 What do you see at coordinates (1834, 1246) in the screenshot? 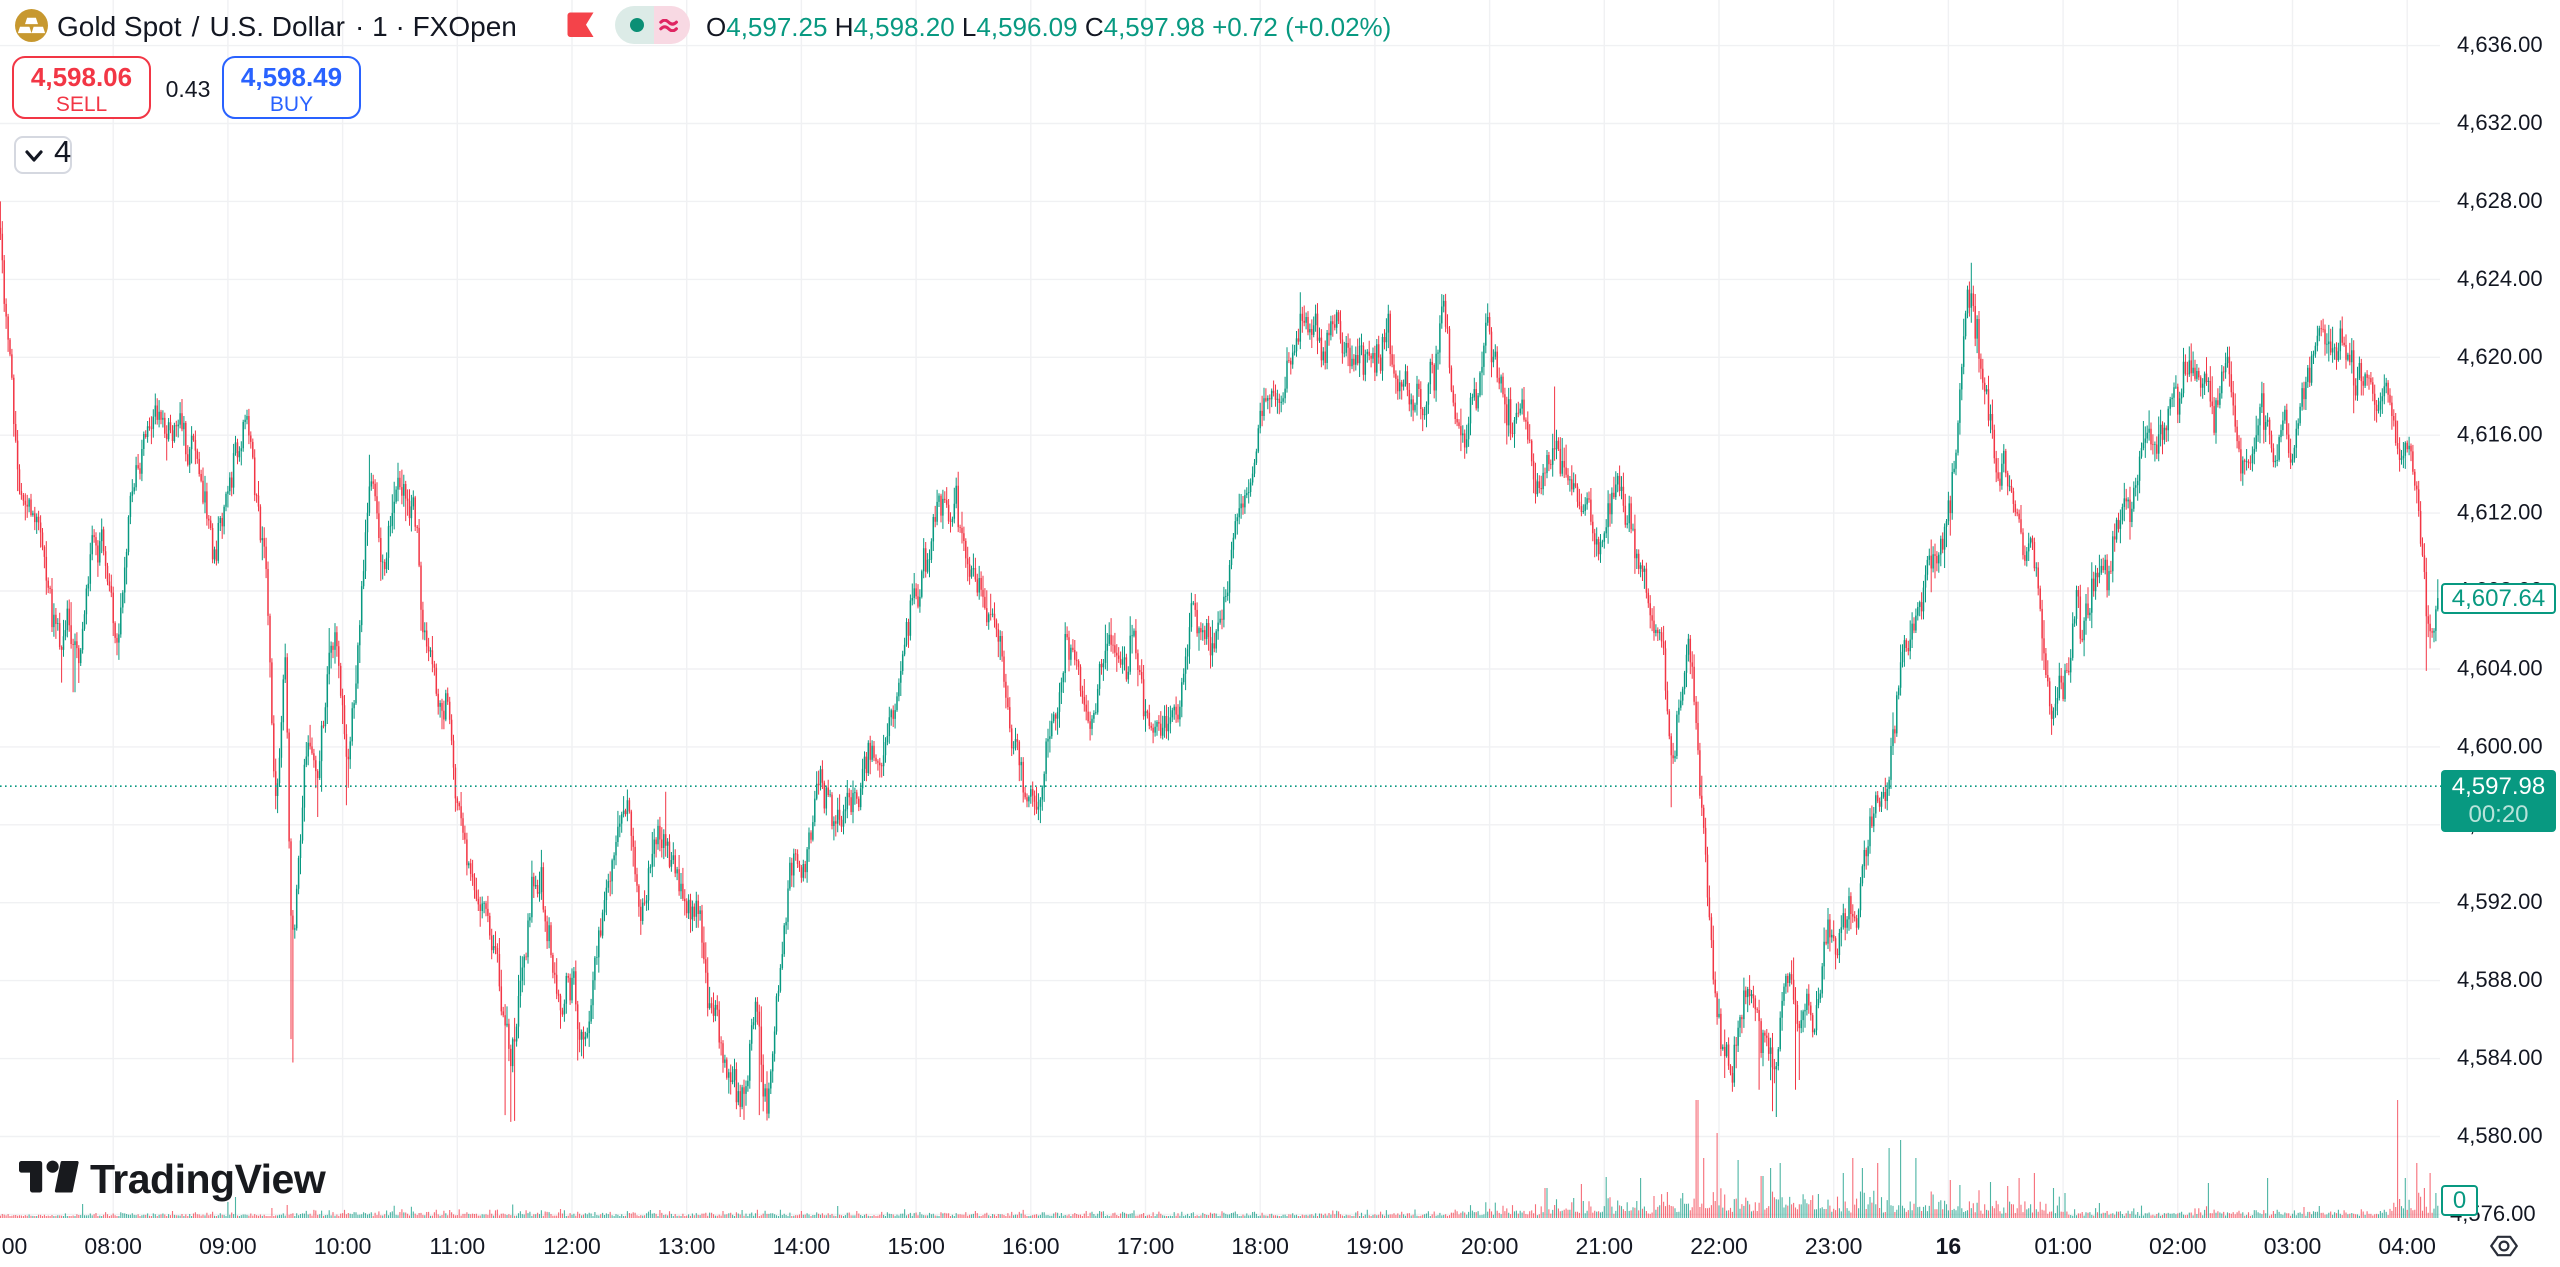
I see `svg-text: 23:00` at bounding box center [1834, 1246].